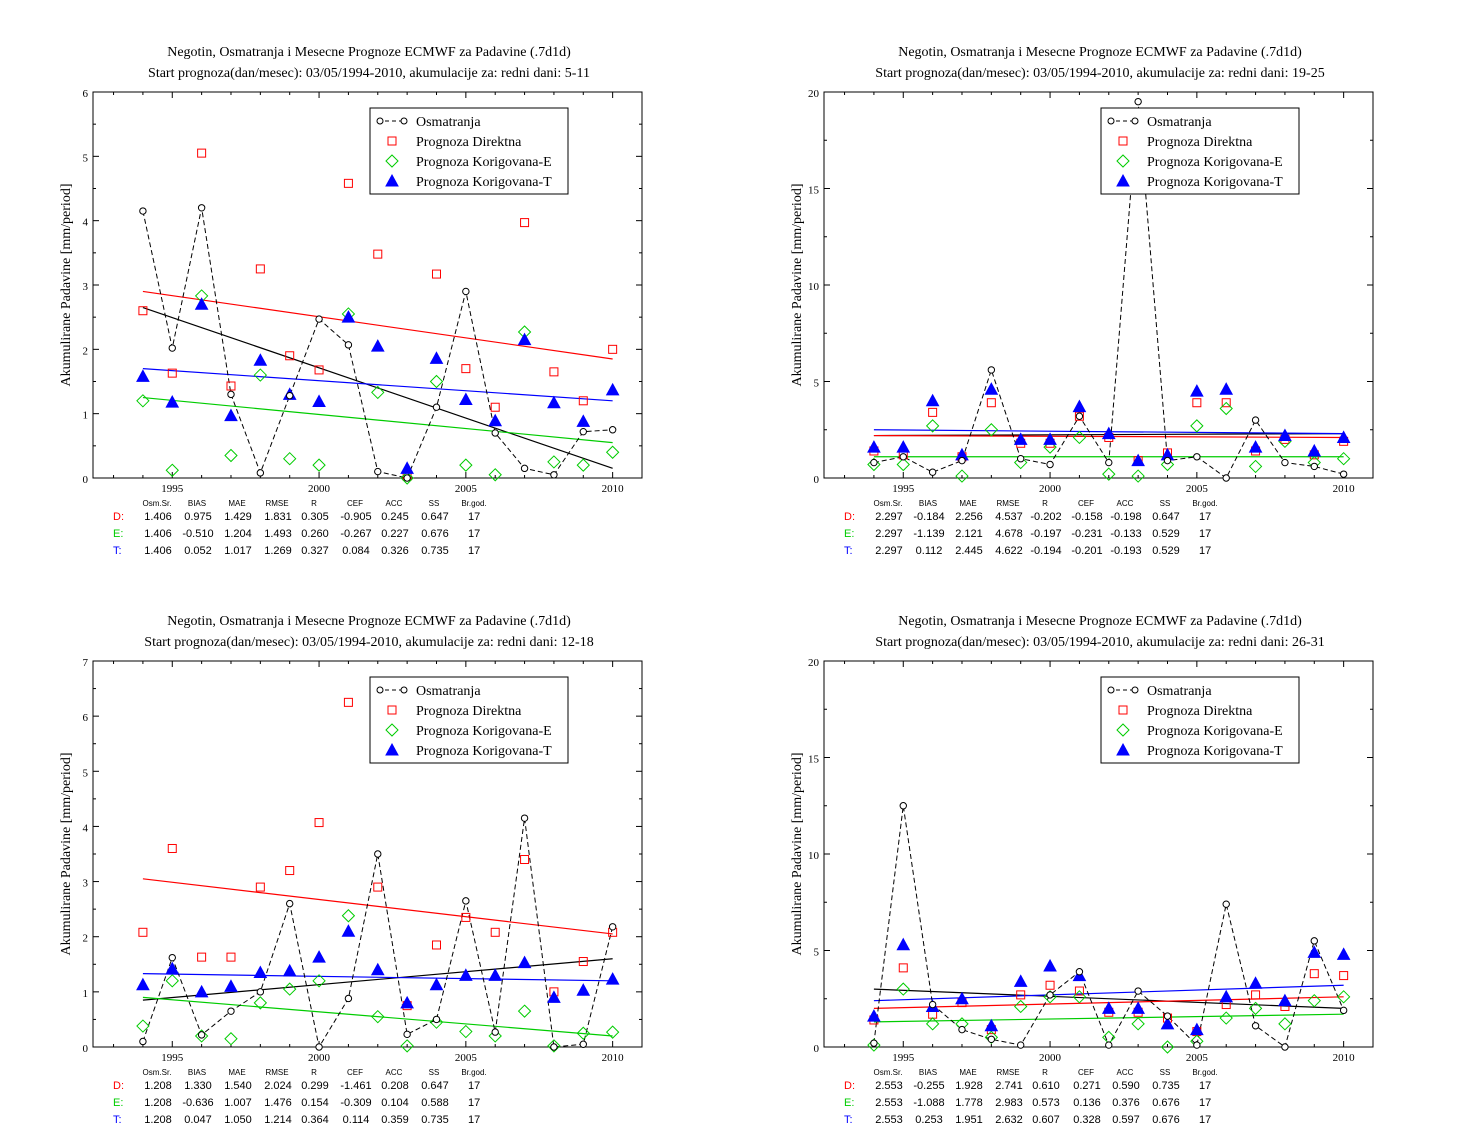  What do you see at coordinates (1166, 1103) in the screenshot?
I see `stats-cell: 0.676` at bounding box center [1166, 1103].